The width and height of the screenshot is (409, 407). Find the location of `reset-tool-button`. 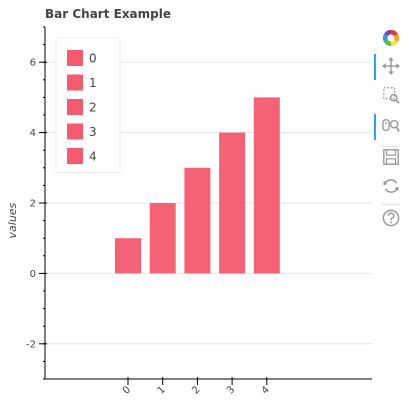

reset-tool-button is located at coordinates (391, 187).